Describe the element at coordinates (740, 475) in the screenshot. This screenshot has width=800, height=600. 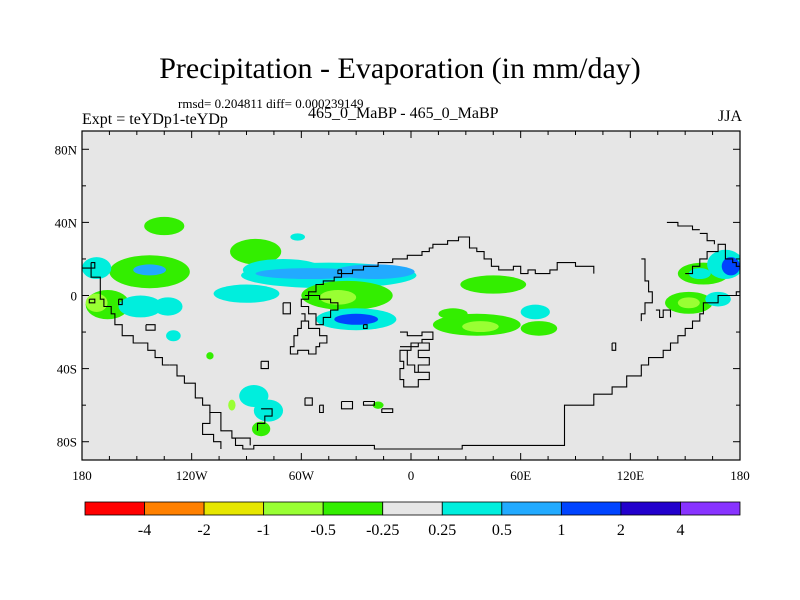
I see `x-tick-label-6: 180` at that location.